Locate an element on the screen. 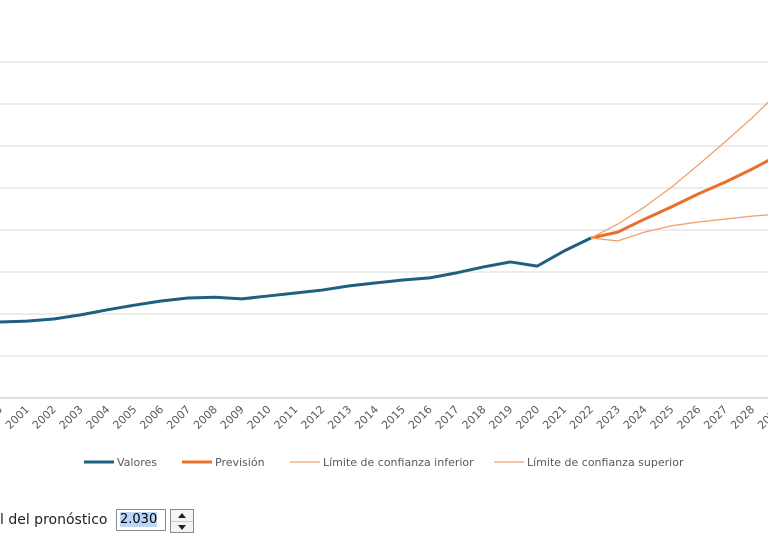  x-tick-label: 2024 is located at coordinates (635, 417).